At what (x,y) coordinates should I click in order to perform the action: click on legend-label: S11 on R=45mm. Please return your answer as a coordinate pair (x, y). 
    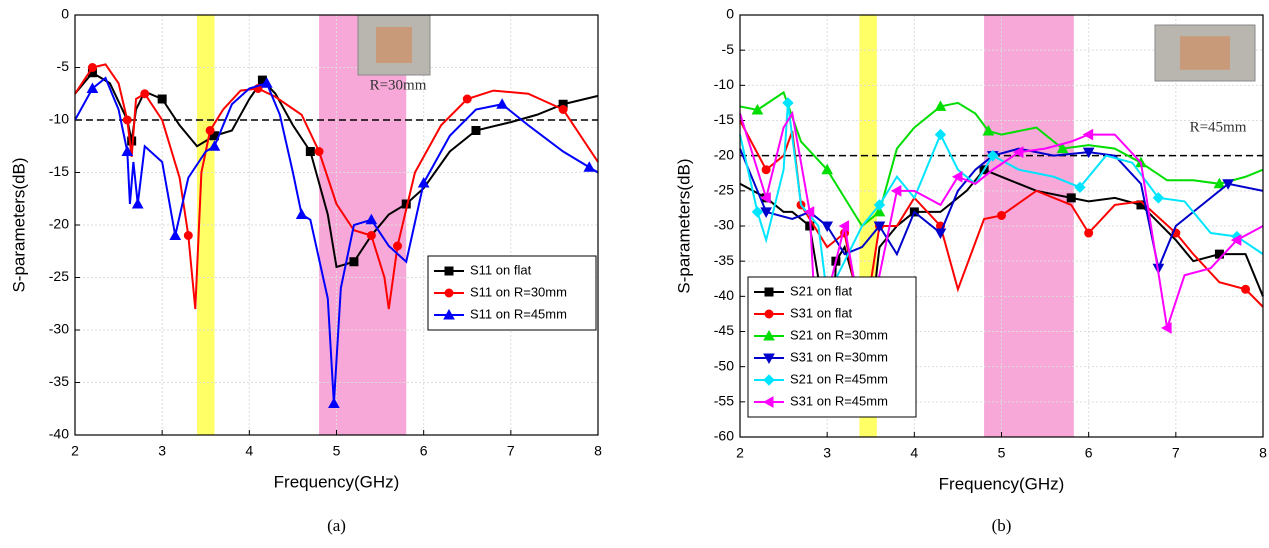
    Looking at the image, I should click on (518, 313).